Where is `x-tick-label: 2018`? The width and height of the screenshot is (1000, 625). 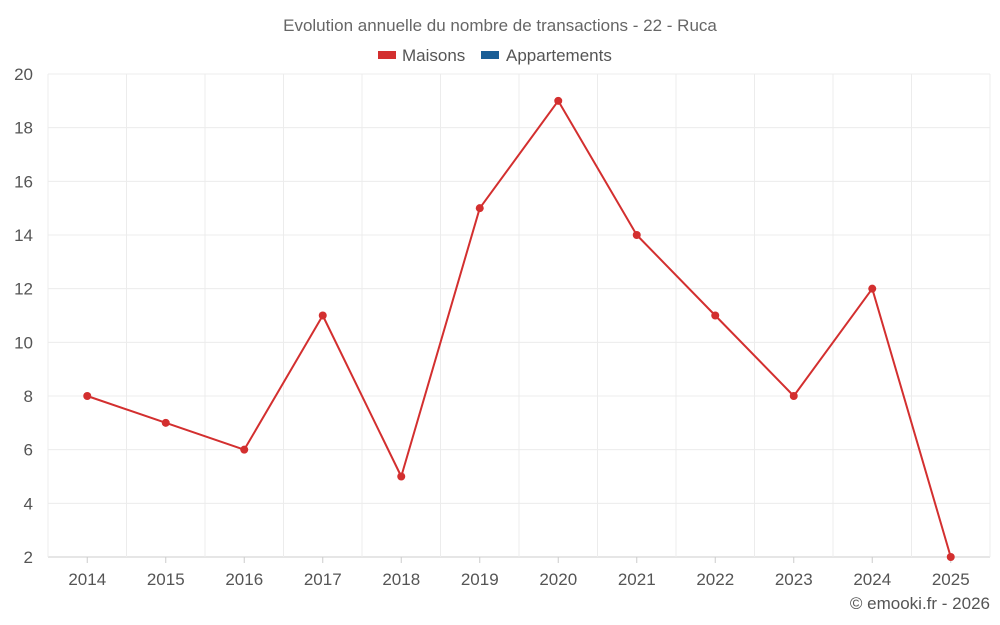
x-tick-label: 2018 is located at coordinates (401, 579).